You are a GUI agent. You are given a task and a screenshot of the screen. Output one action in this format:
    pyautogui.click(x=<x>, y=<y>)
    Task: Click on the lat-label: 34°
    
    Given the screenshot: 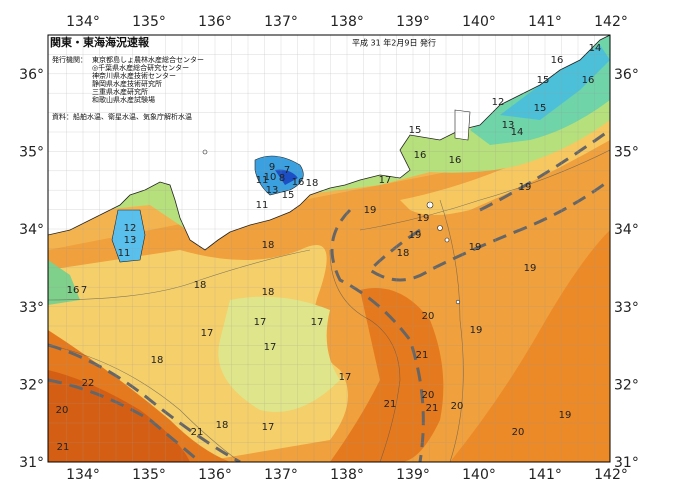 What is the action you would take?
    pyautogui.click(x=31, y=230)
    